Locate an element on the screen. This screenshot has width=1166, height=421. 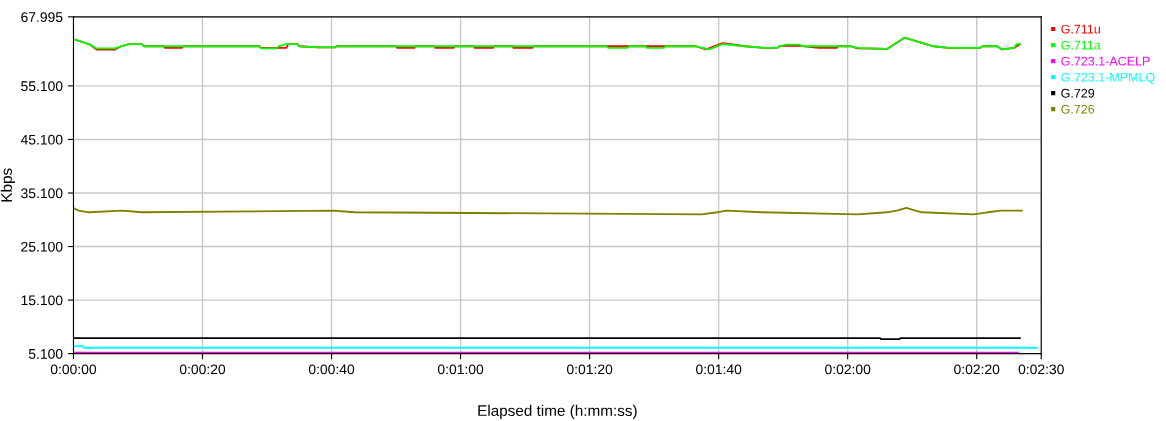
y-tick-label: 67.995 is located at coordinates (42, 17).